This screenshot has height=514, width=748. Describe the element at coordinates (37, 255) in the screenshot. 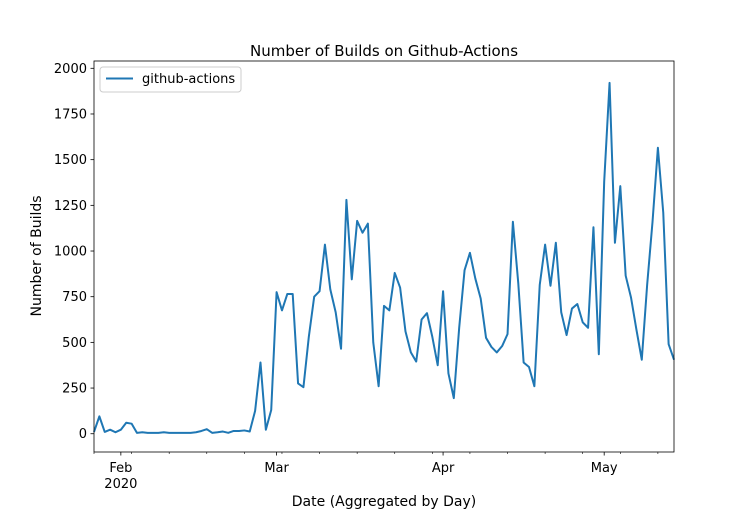

I see `y-axis-label: Number of Builds` at that location.